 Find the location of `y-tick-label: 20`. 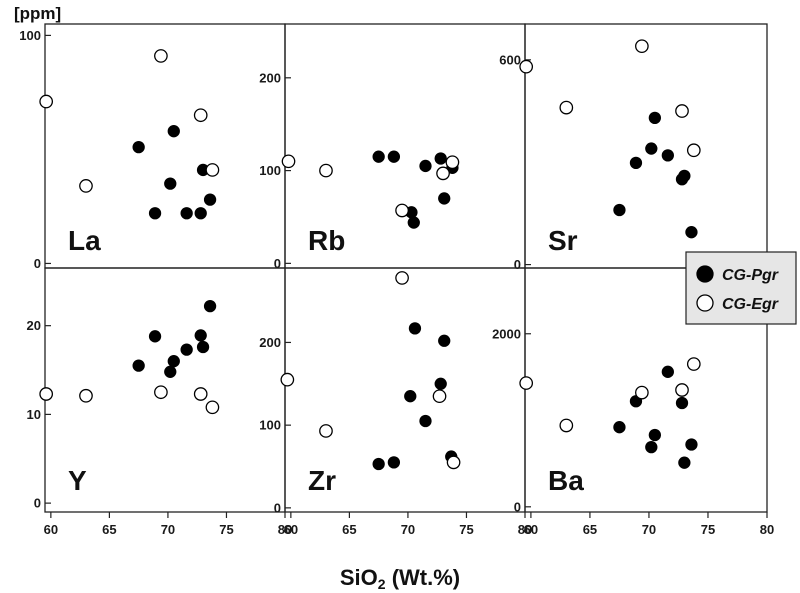

y-tick-label: 20 is located at coordinates (34, 325).